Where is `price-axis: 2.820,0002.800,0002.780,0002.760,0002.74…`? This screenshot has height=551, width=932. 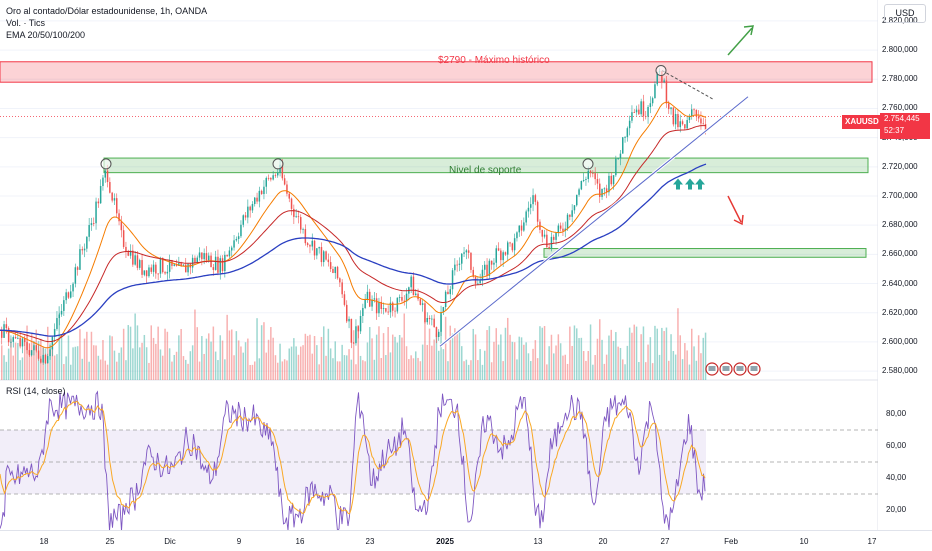
price-axis: 2.820,0002.800,0002.780,0002.760,0002.74… is located at coordinates (905, 265).